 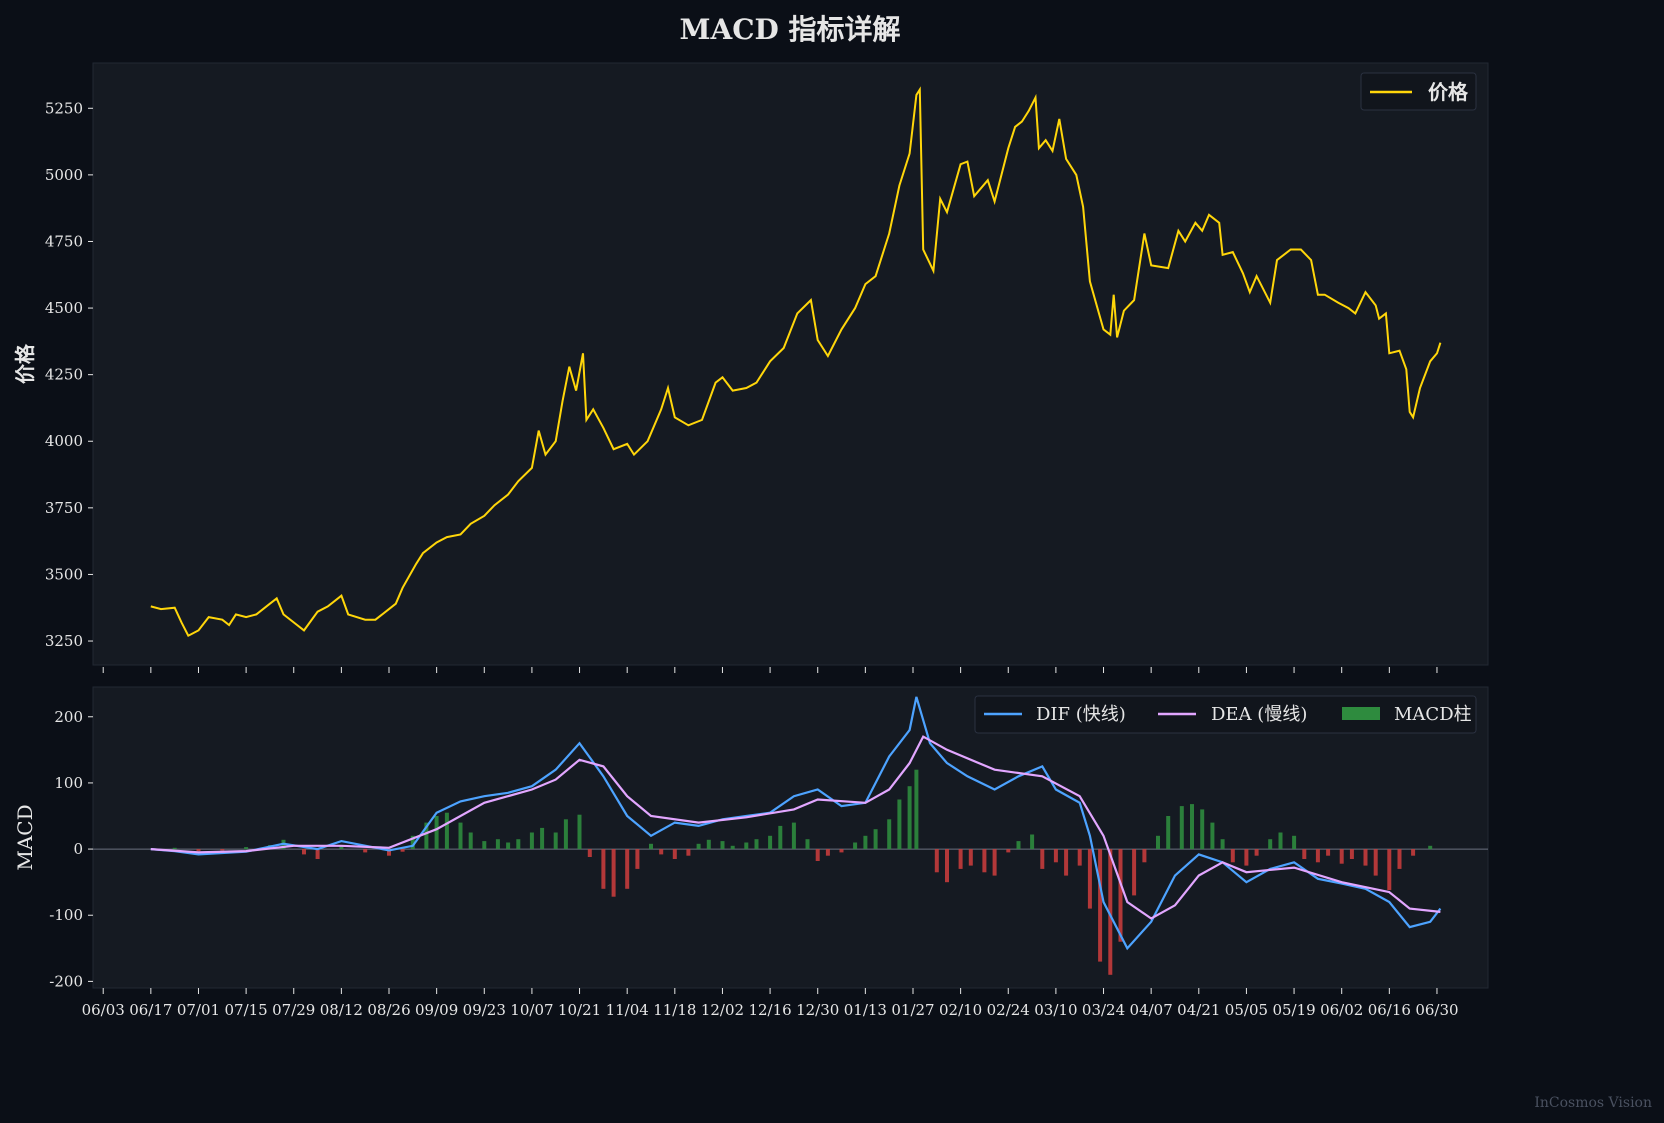 I want to click on price-legend-label: 价格, so click(x=1448, y=92).